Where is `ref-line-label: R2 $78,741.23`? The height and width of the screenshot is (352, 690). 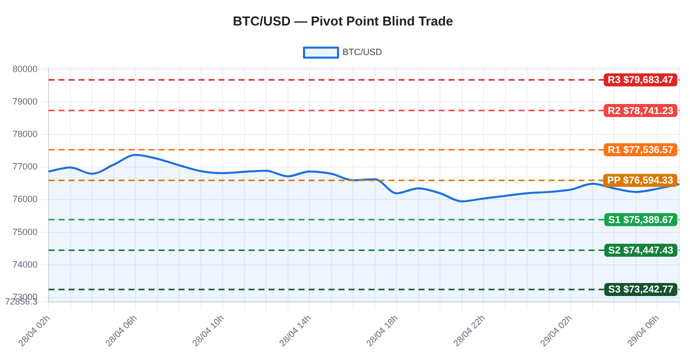 ref-line-label: R2 $78,741.23 is located at coordinates (641, 111).